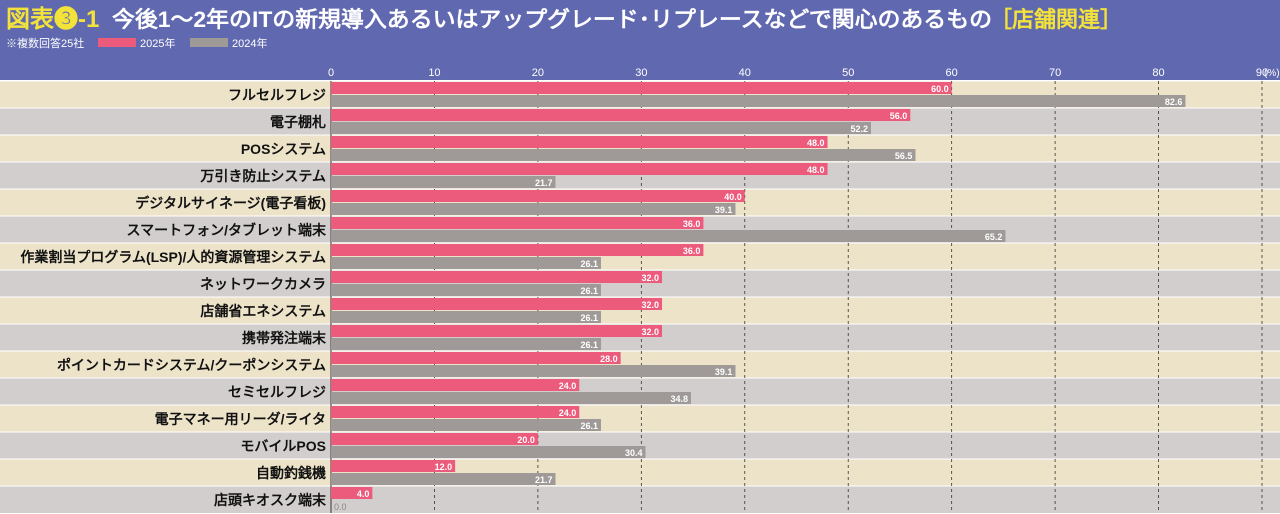 The height and width of the screenshot is (514, 1280). Describe the element at coordinates (45, 43) in the screenshot. I see `respondent-note: ※複数回答25社` at that location.